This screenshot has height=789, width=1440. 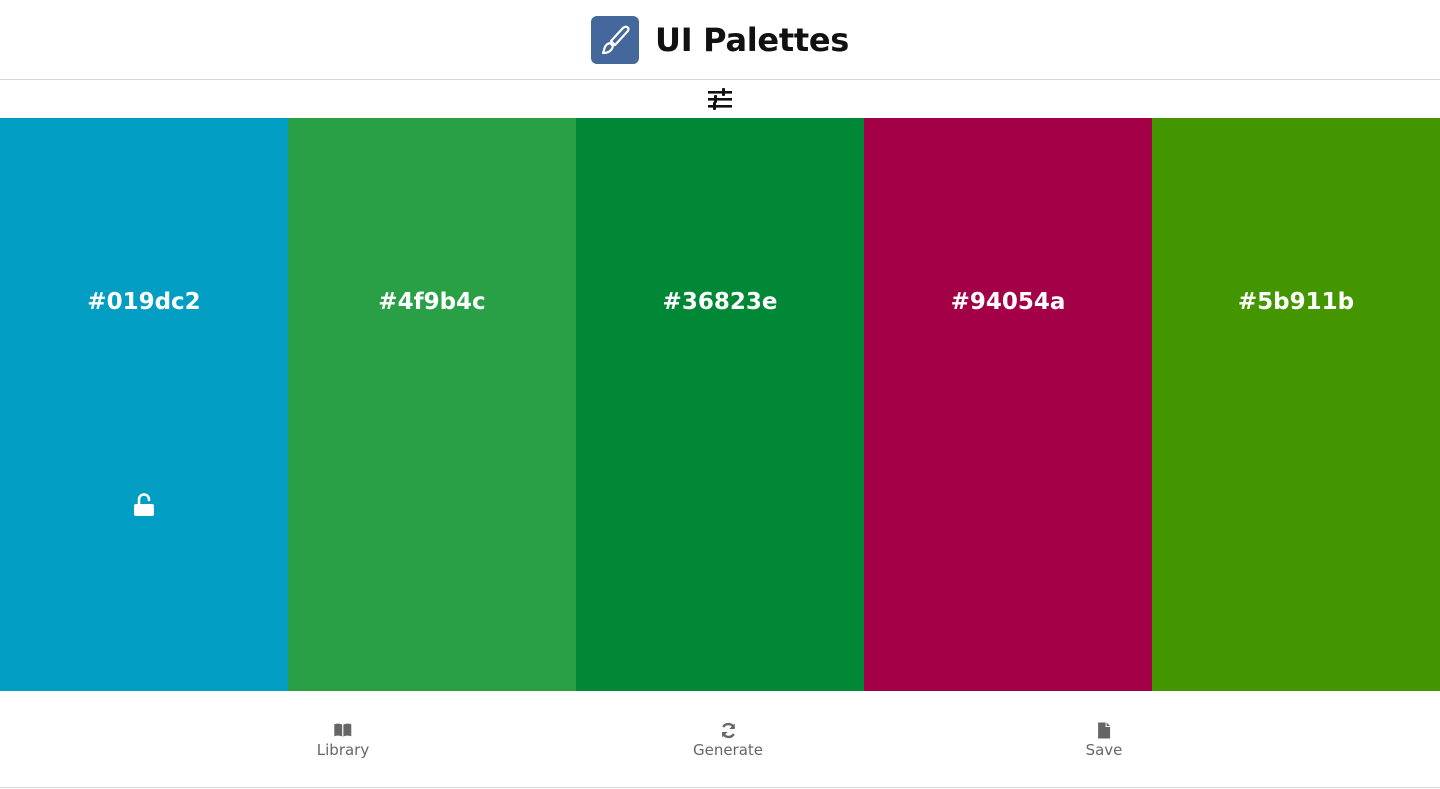 I want to click on color-swatch: #36823e, so click(x=720, y=404).